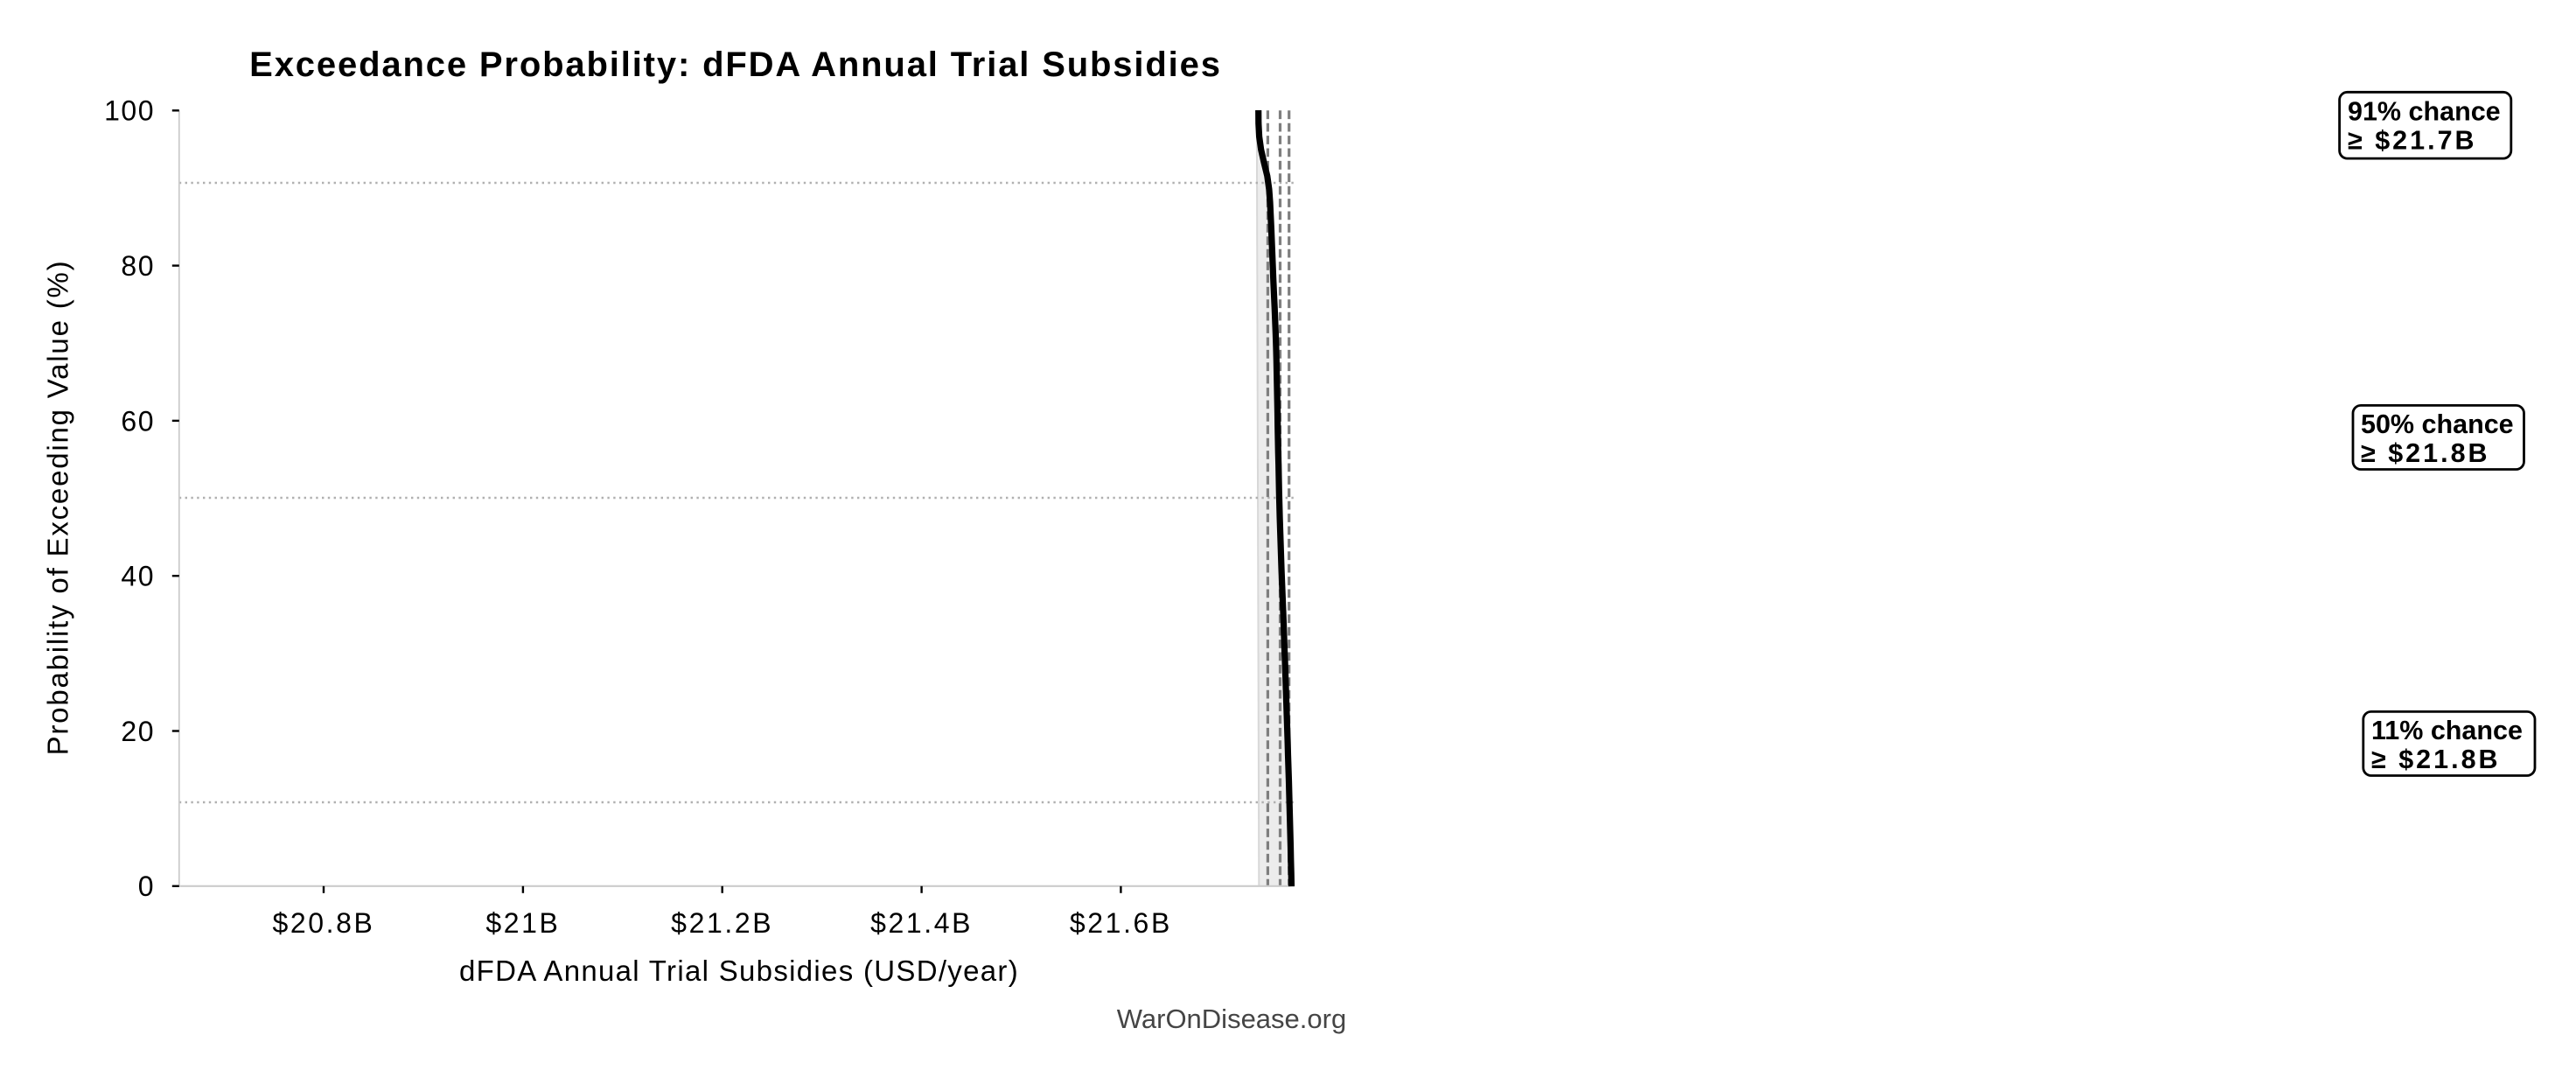 This screenshot has width=2576, height=1084. I want to click on svg-text: $21B, so click(522, 923).